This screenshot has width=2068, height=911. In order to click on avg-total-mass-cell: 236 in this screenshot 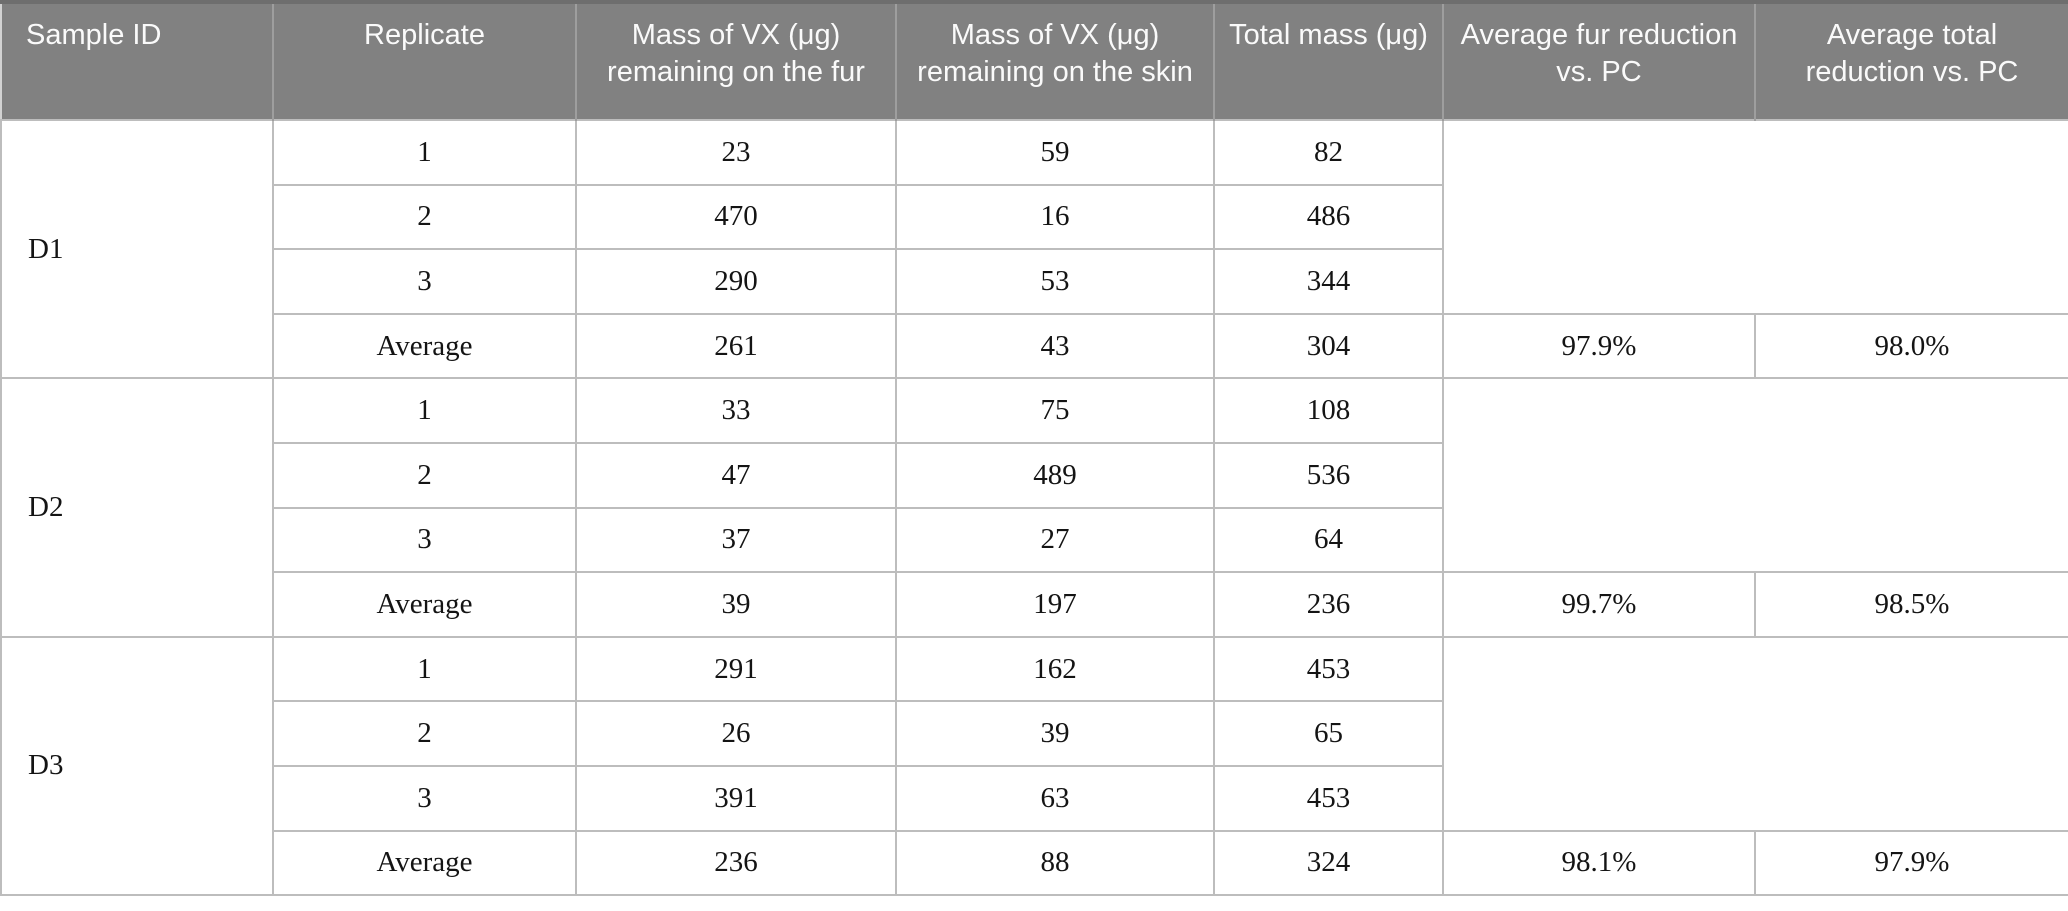, I will do `click(1328, 604)`.